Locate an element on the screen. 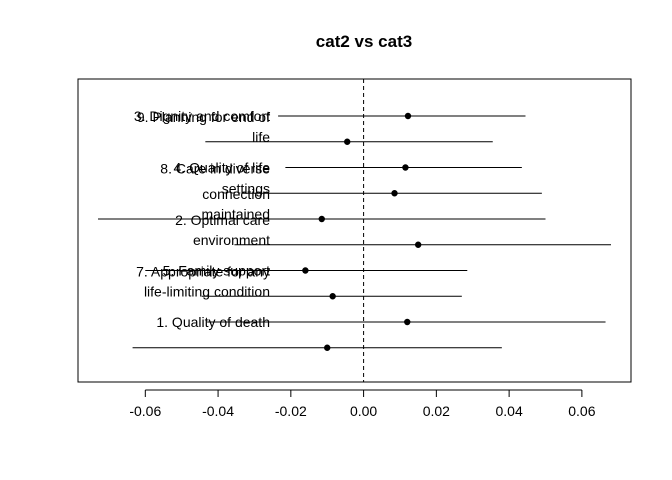  chart-title: cat2 vs cat3 is located at coordinates (364, 41).